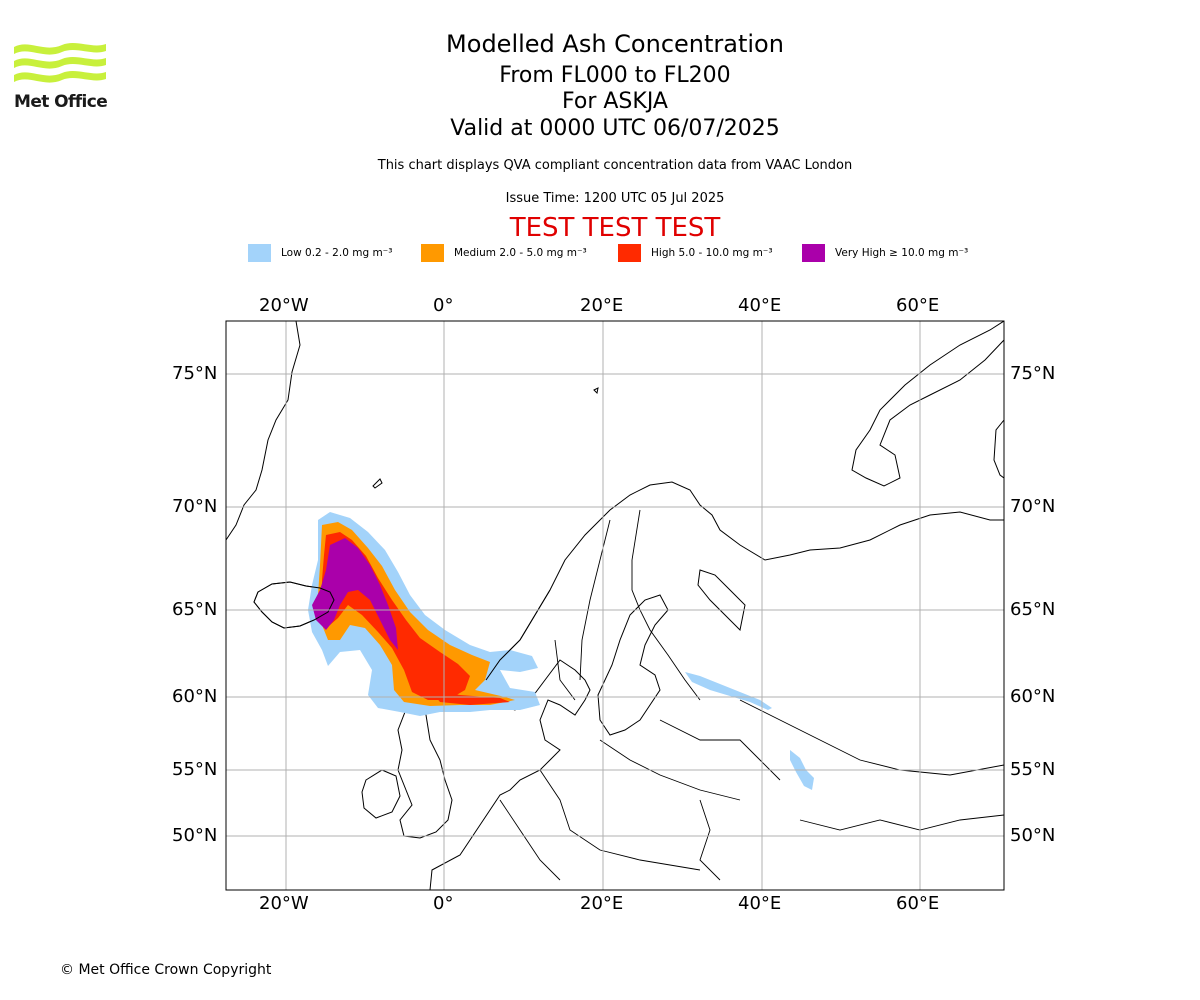 This screenshot has width=1200, height=1000. I want to click on ash-very-high, so click(355, 594).